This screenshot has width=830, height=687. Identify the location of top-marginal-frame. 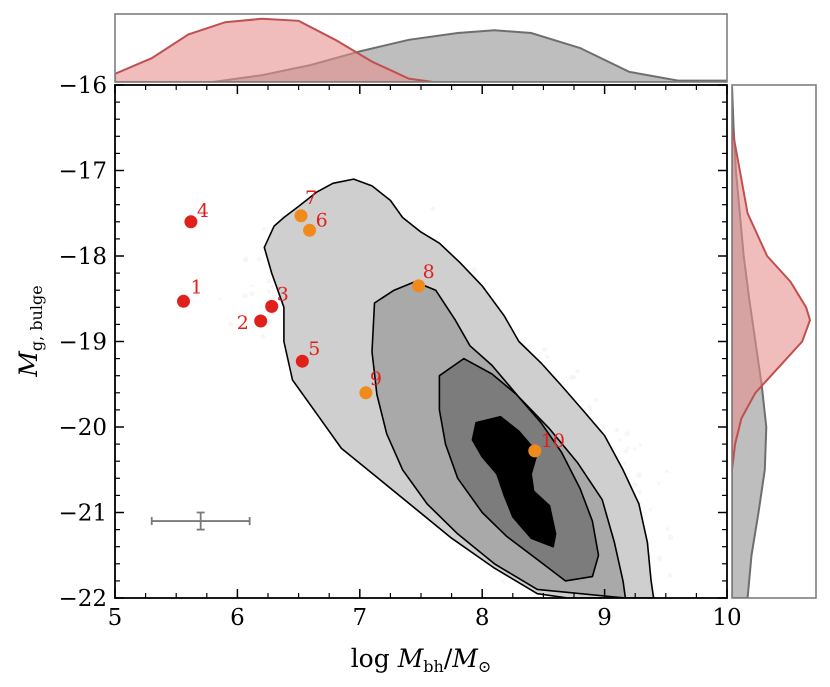
(421, 48).